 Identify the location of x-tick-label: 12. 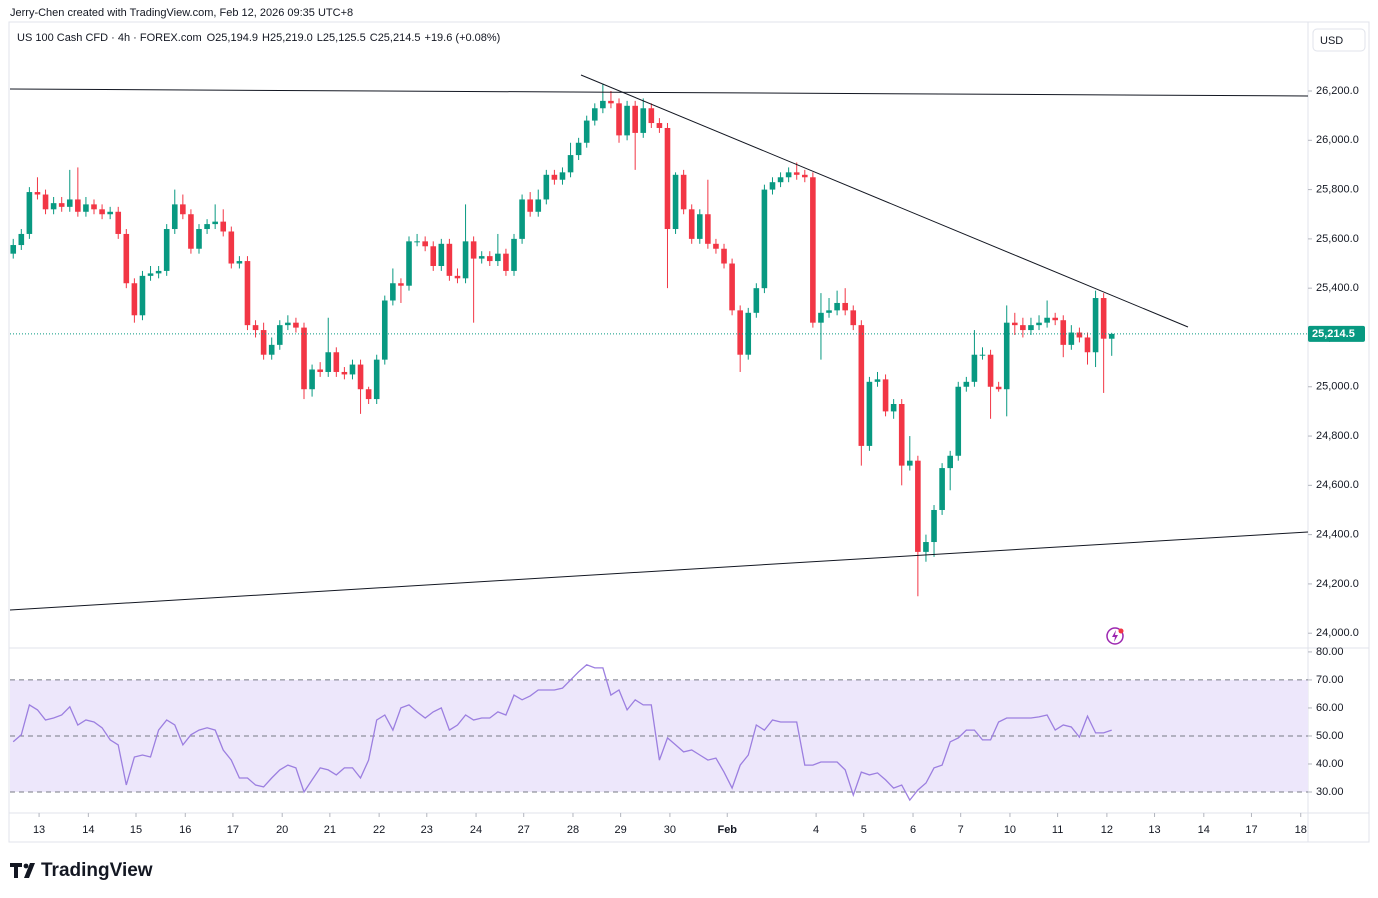
(1107, 830).